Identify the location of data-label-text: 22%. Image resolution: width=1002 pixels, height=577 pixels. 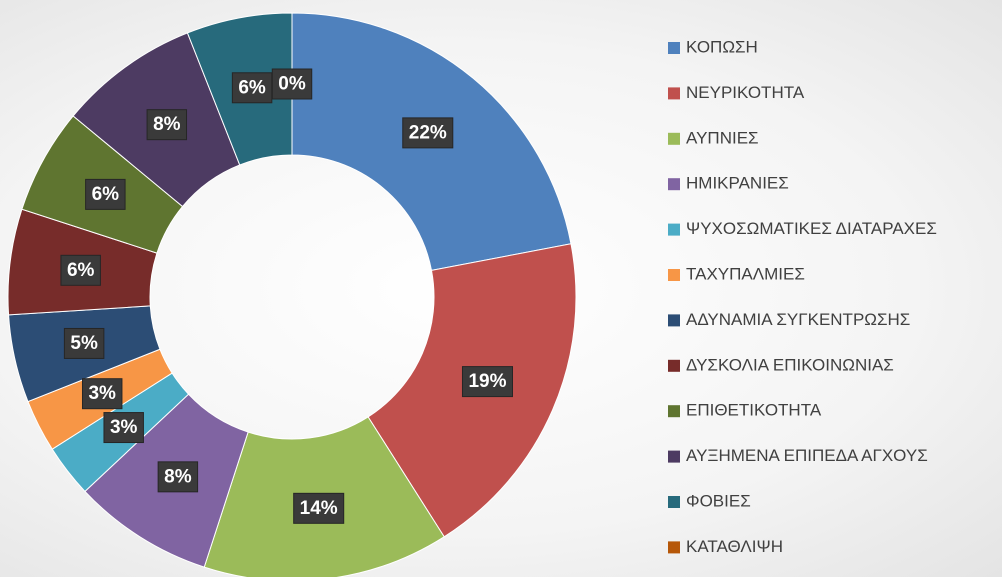
(428, 132).